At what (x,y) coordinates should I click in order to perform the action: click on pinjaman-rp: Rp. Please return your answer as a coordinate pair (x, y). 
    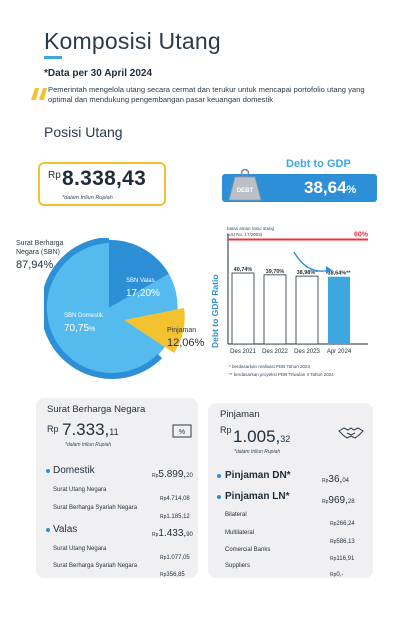
    Looking at the image, I should click on (226, 430).